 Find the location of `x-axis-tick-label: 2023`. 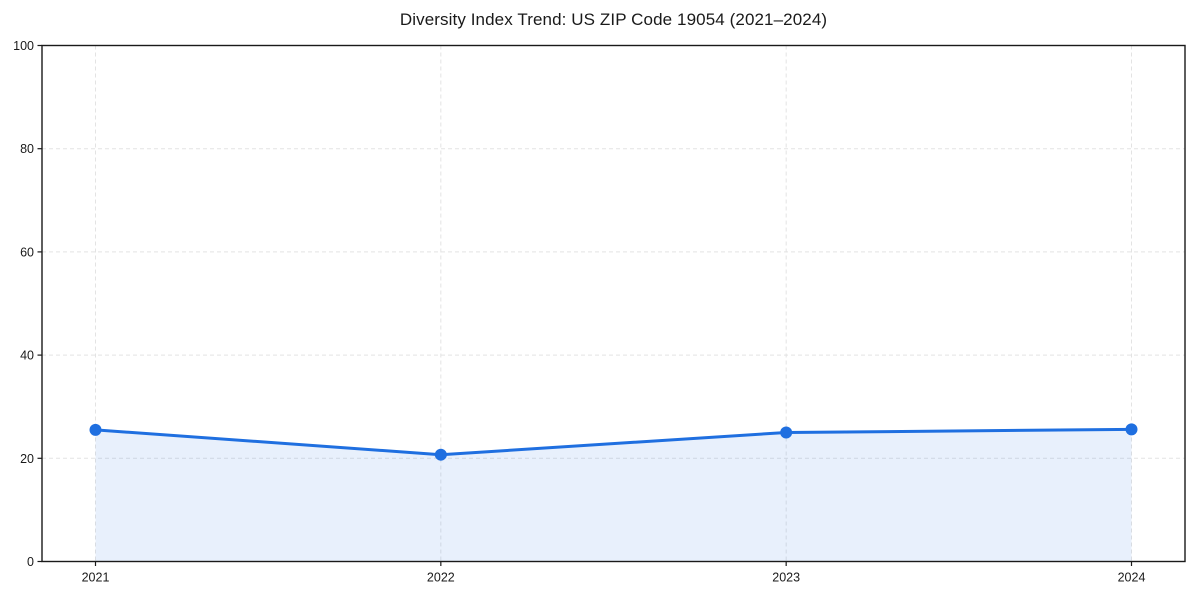

x-axis-tick-label: 2023 is located at coordinates (786, 578).